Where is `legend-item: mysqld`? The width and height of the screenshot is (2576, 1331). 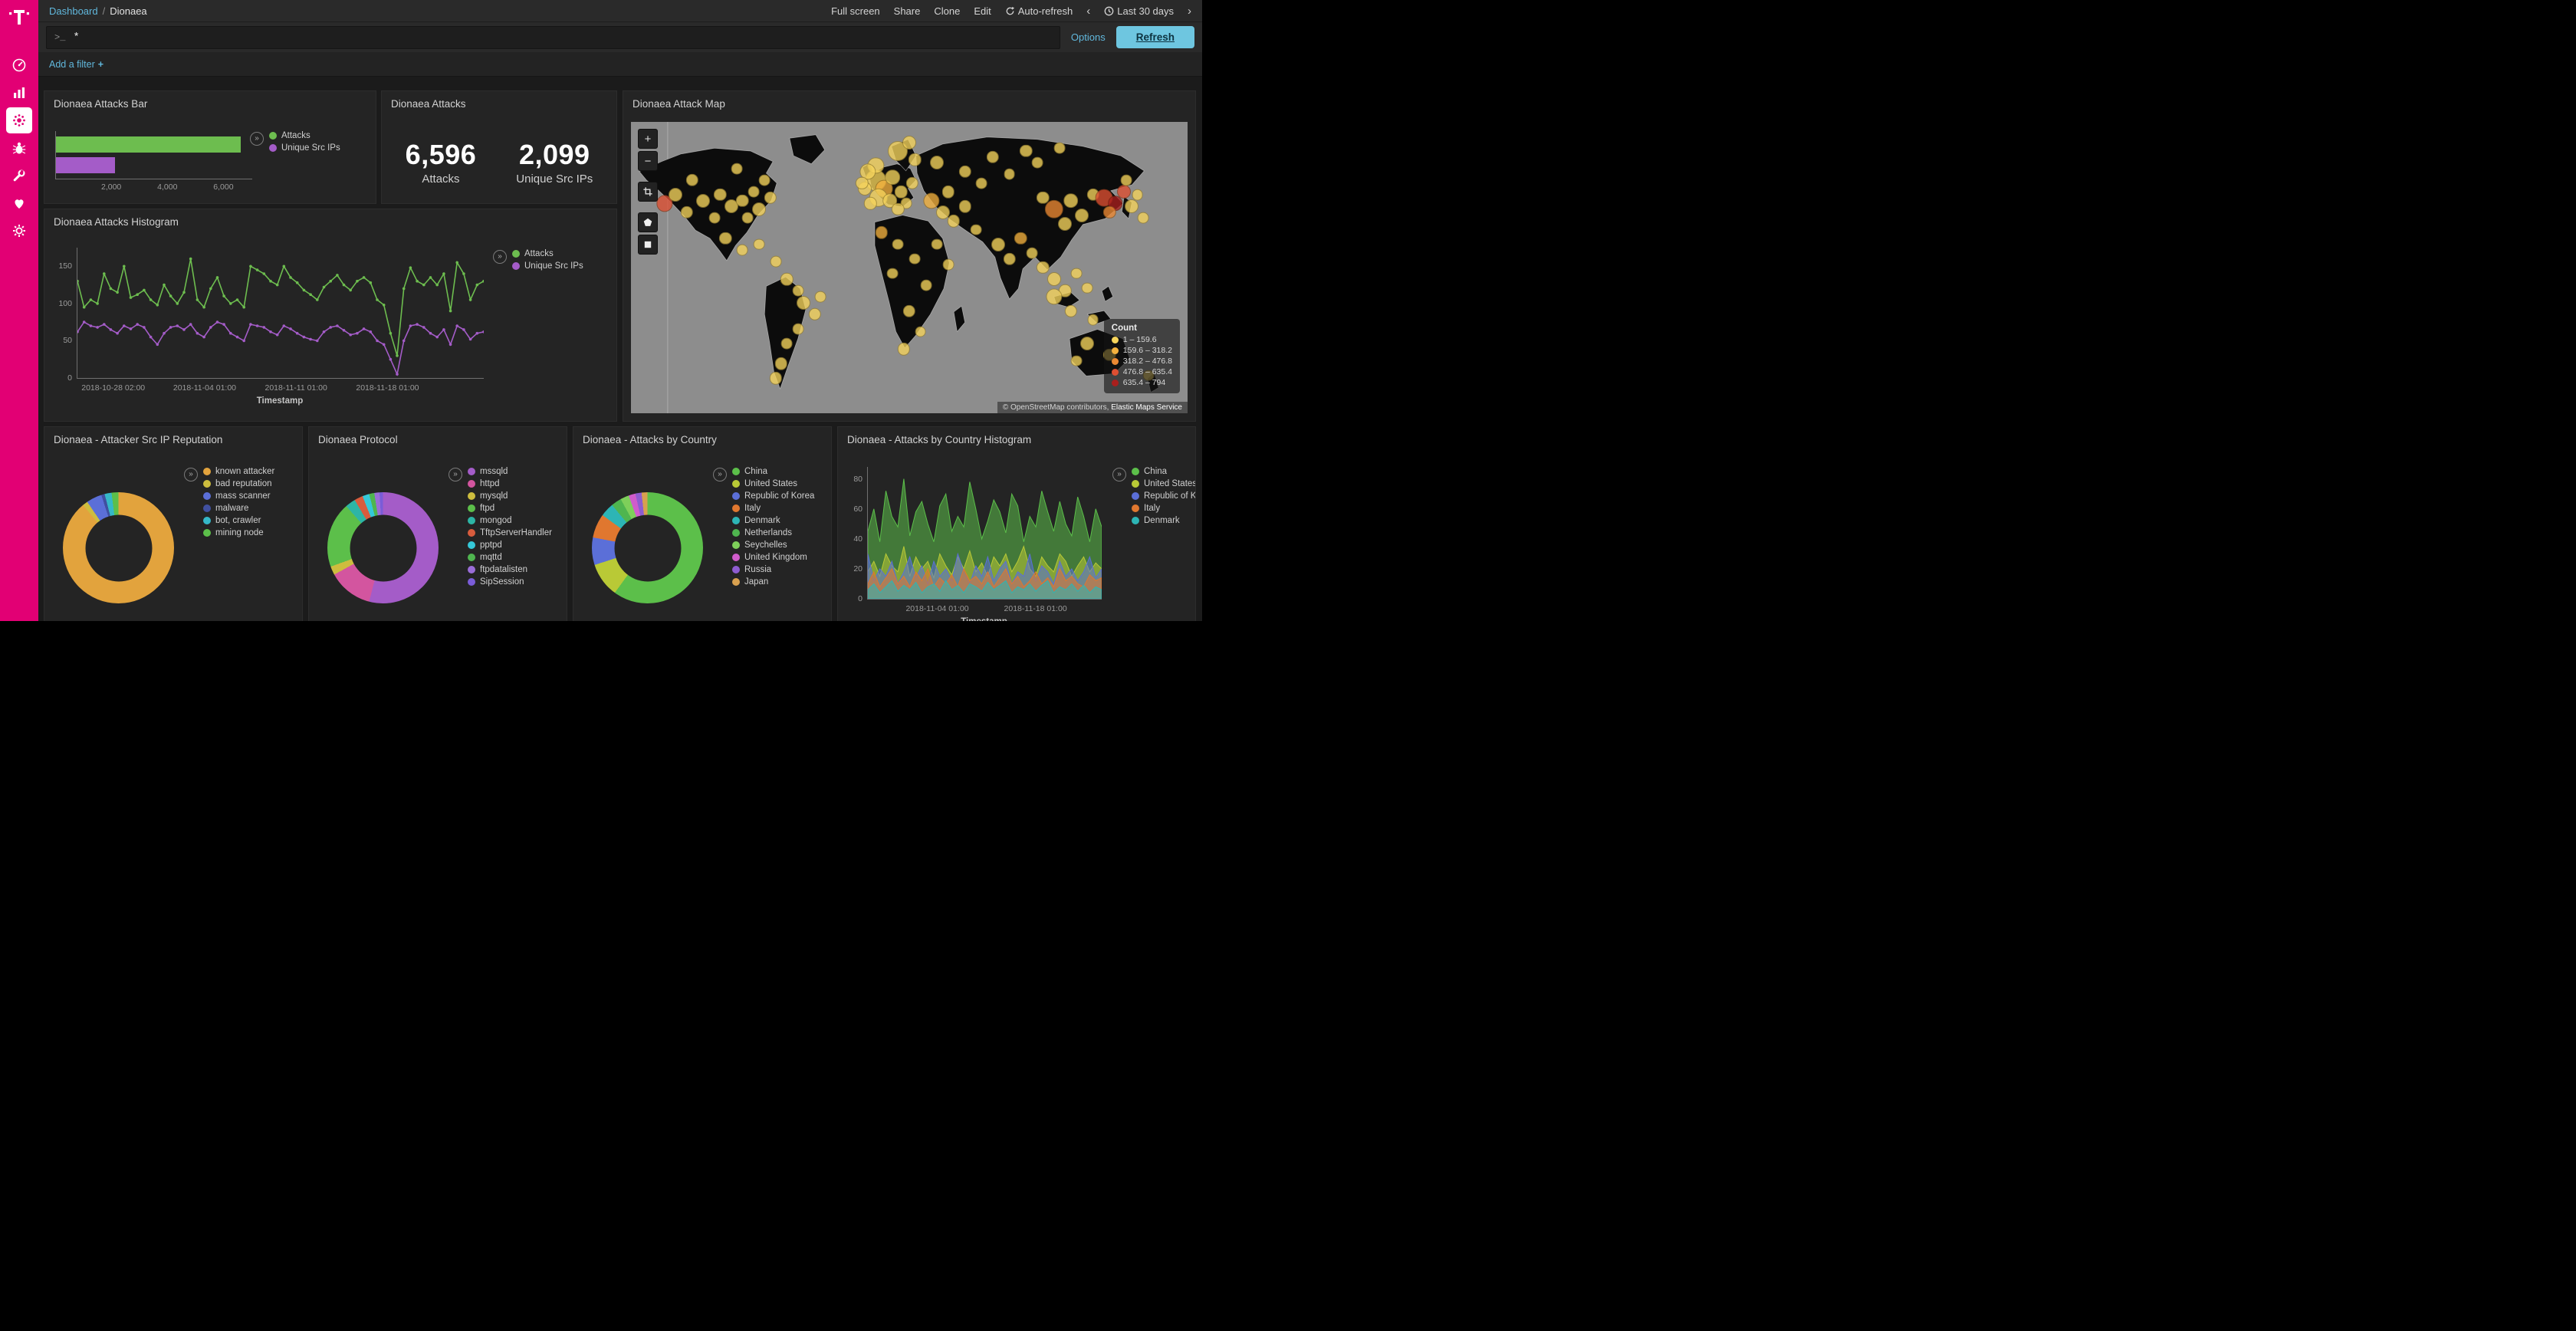
legend-item: mysqld is located at coordinates (510, 496).